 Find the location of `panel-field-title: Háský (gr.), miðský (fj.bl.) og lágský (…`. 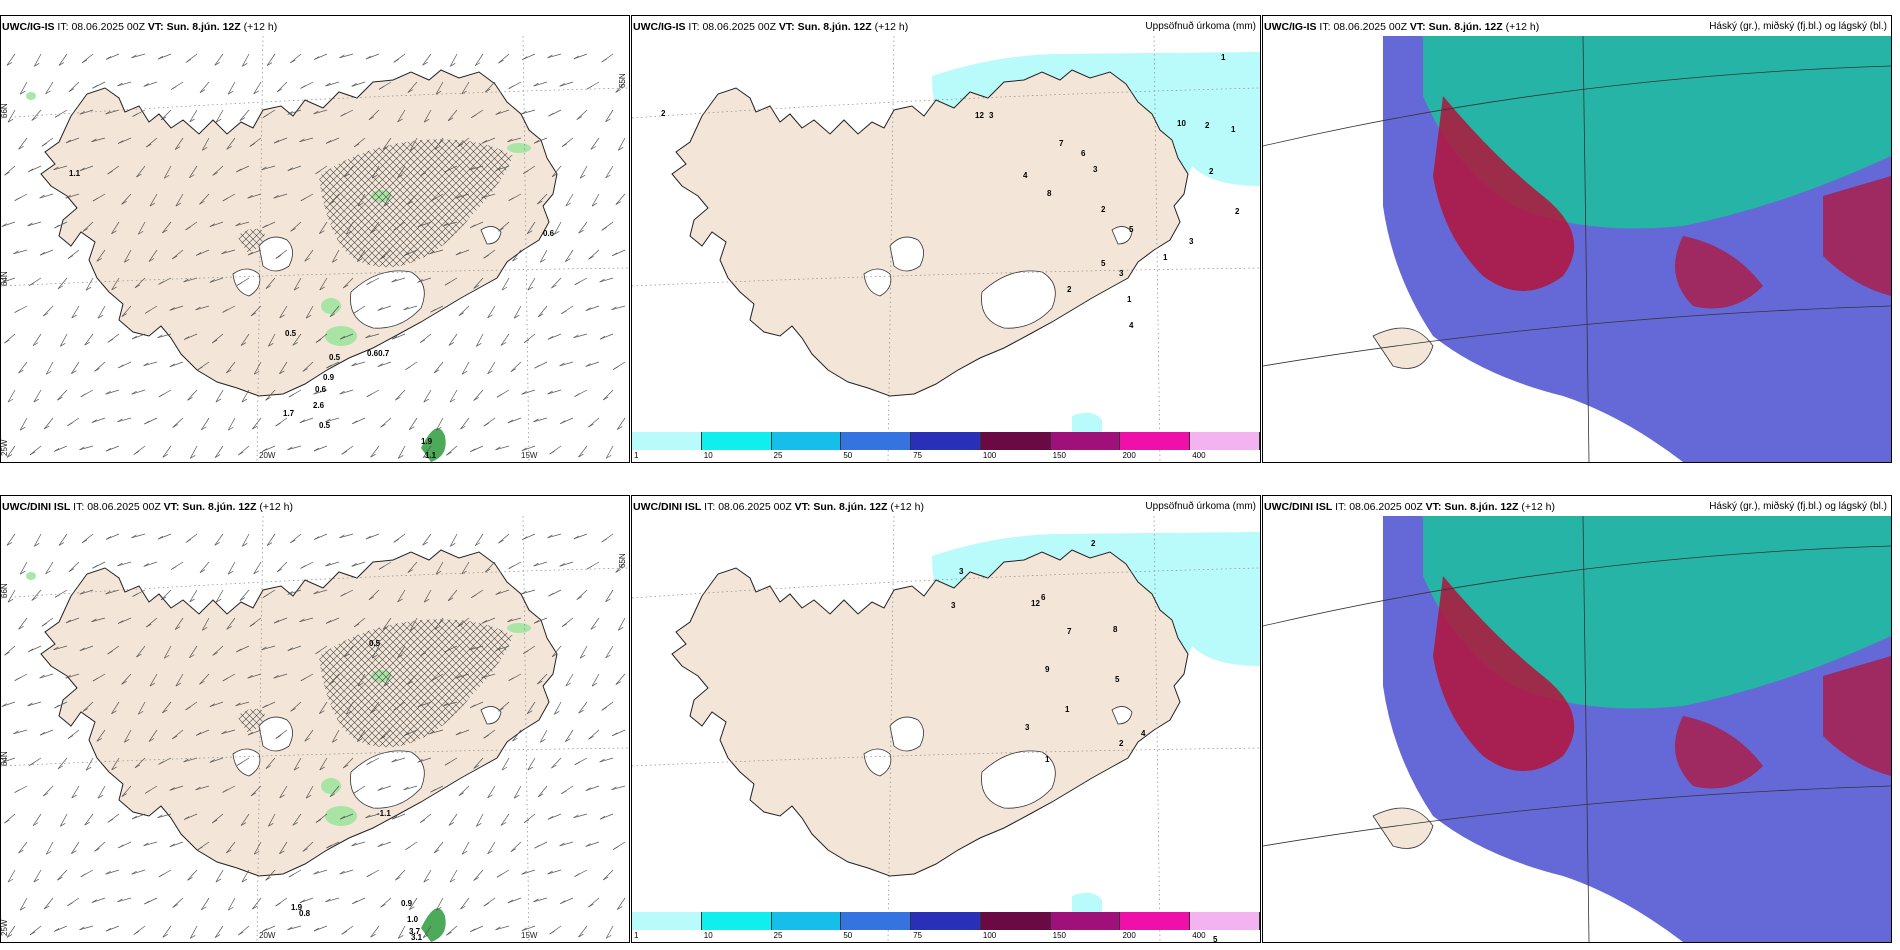

panel-field-title: Háský (gr.), miðský (fj.bl.) og lágský (… is located at coordinates (1798, 506).